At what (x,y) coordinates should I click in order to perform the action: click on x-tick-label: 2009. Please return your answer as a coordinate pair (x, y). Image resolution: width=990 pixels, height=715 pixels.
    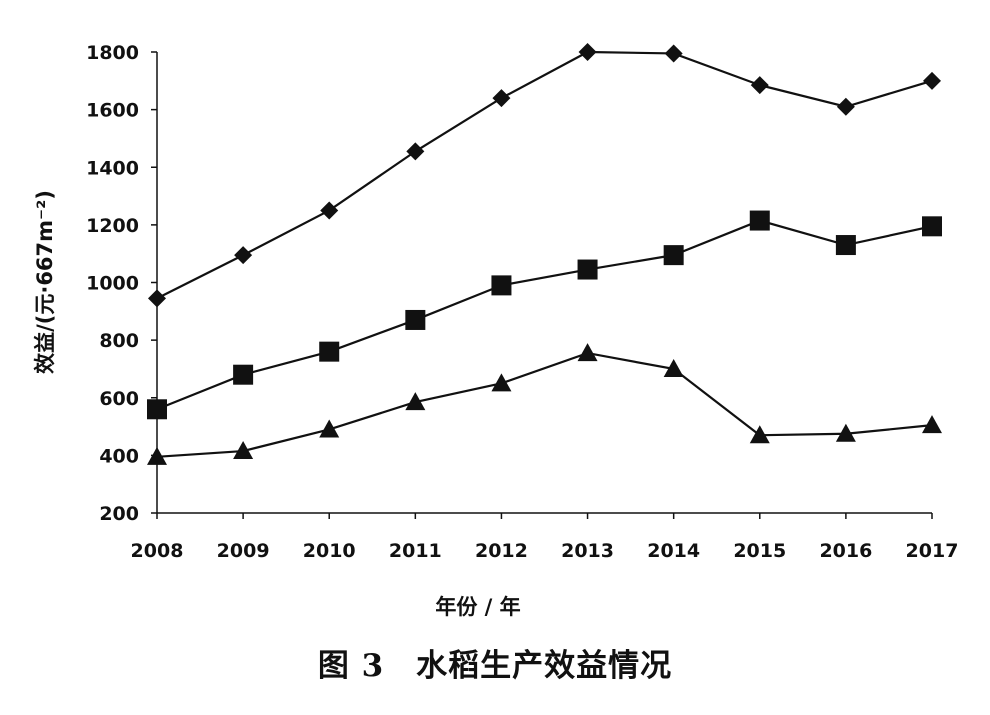
    Looking at the image, I should click on (243, 551).